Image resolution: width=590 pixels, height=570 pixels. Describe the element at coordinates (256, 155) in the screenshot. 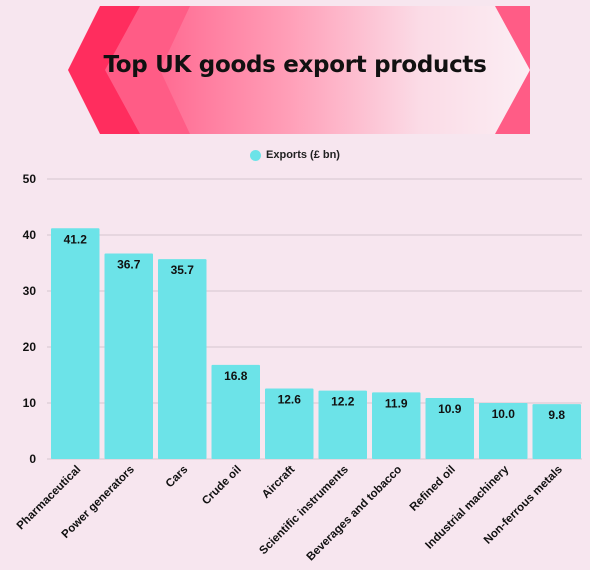

I see `legend-swatch` at that location.